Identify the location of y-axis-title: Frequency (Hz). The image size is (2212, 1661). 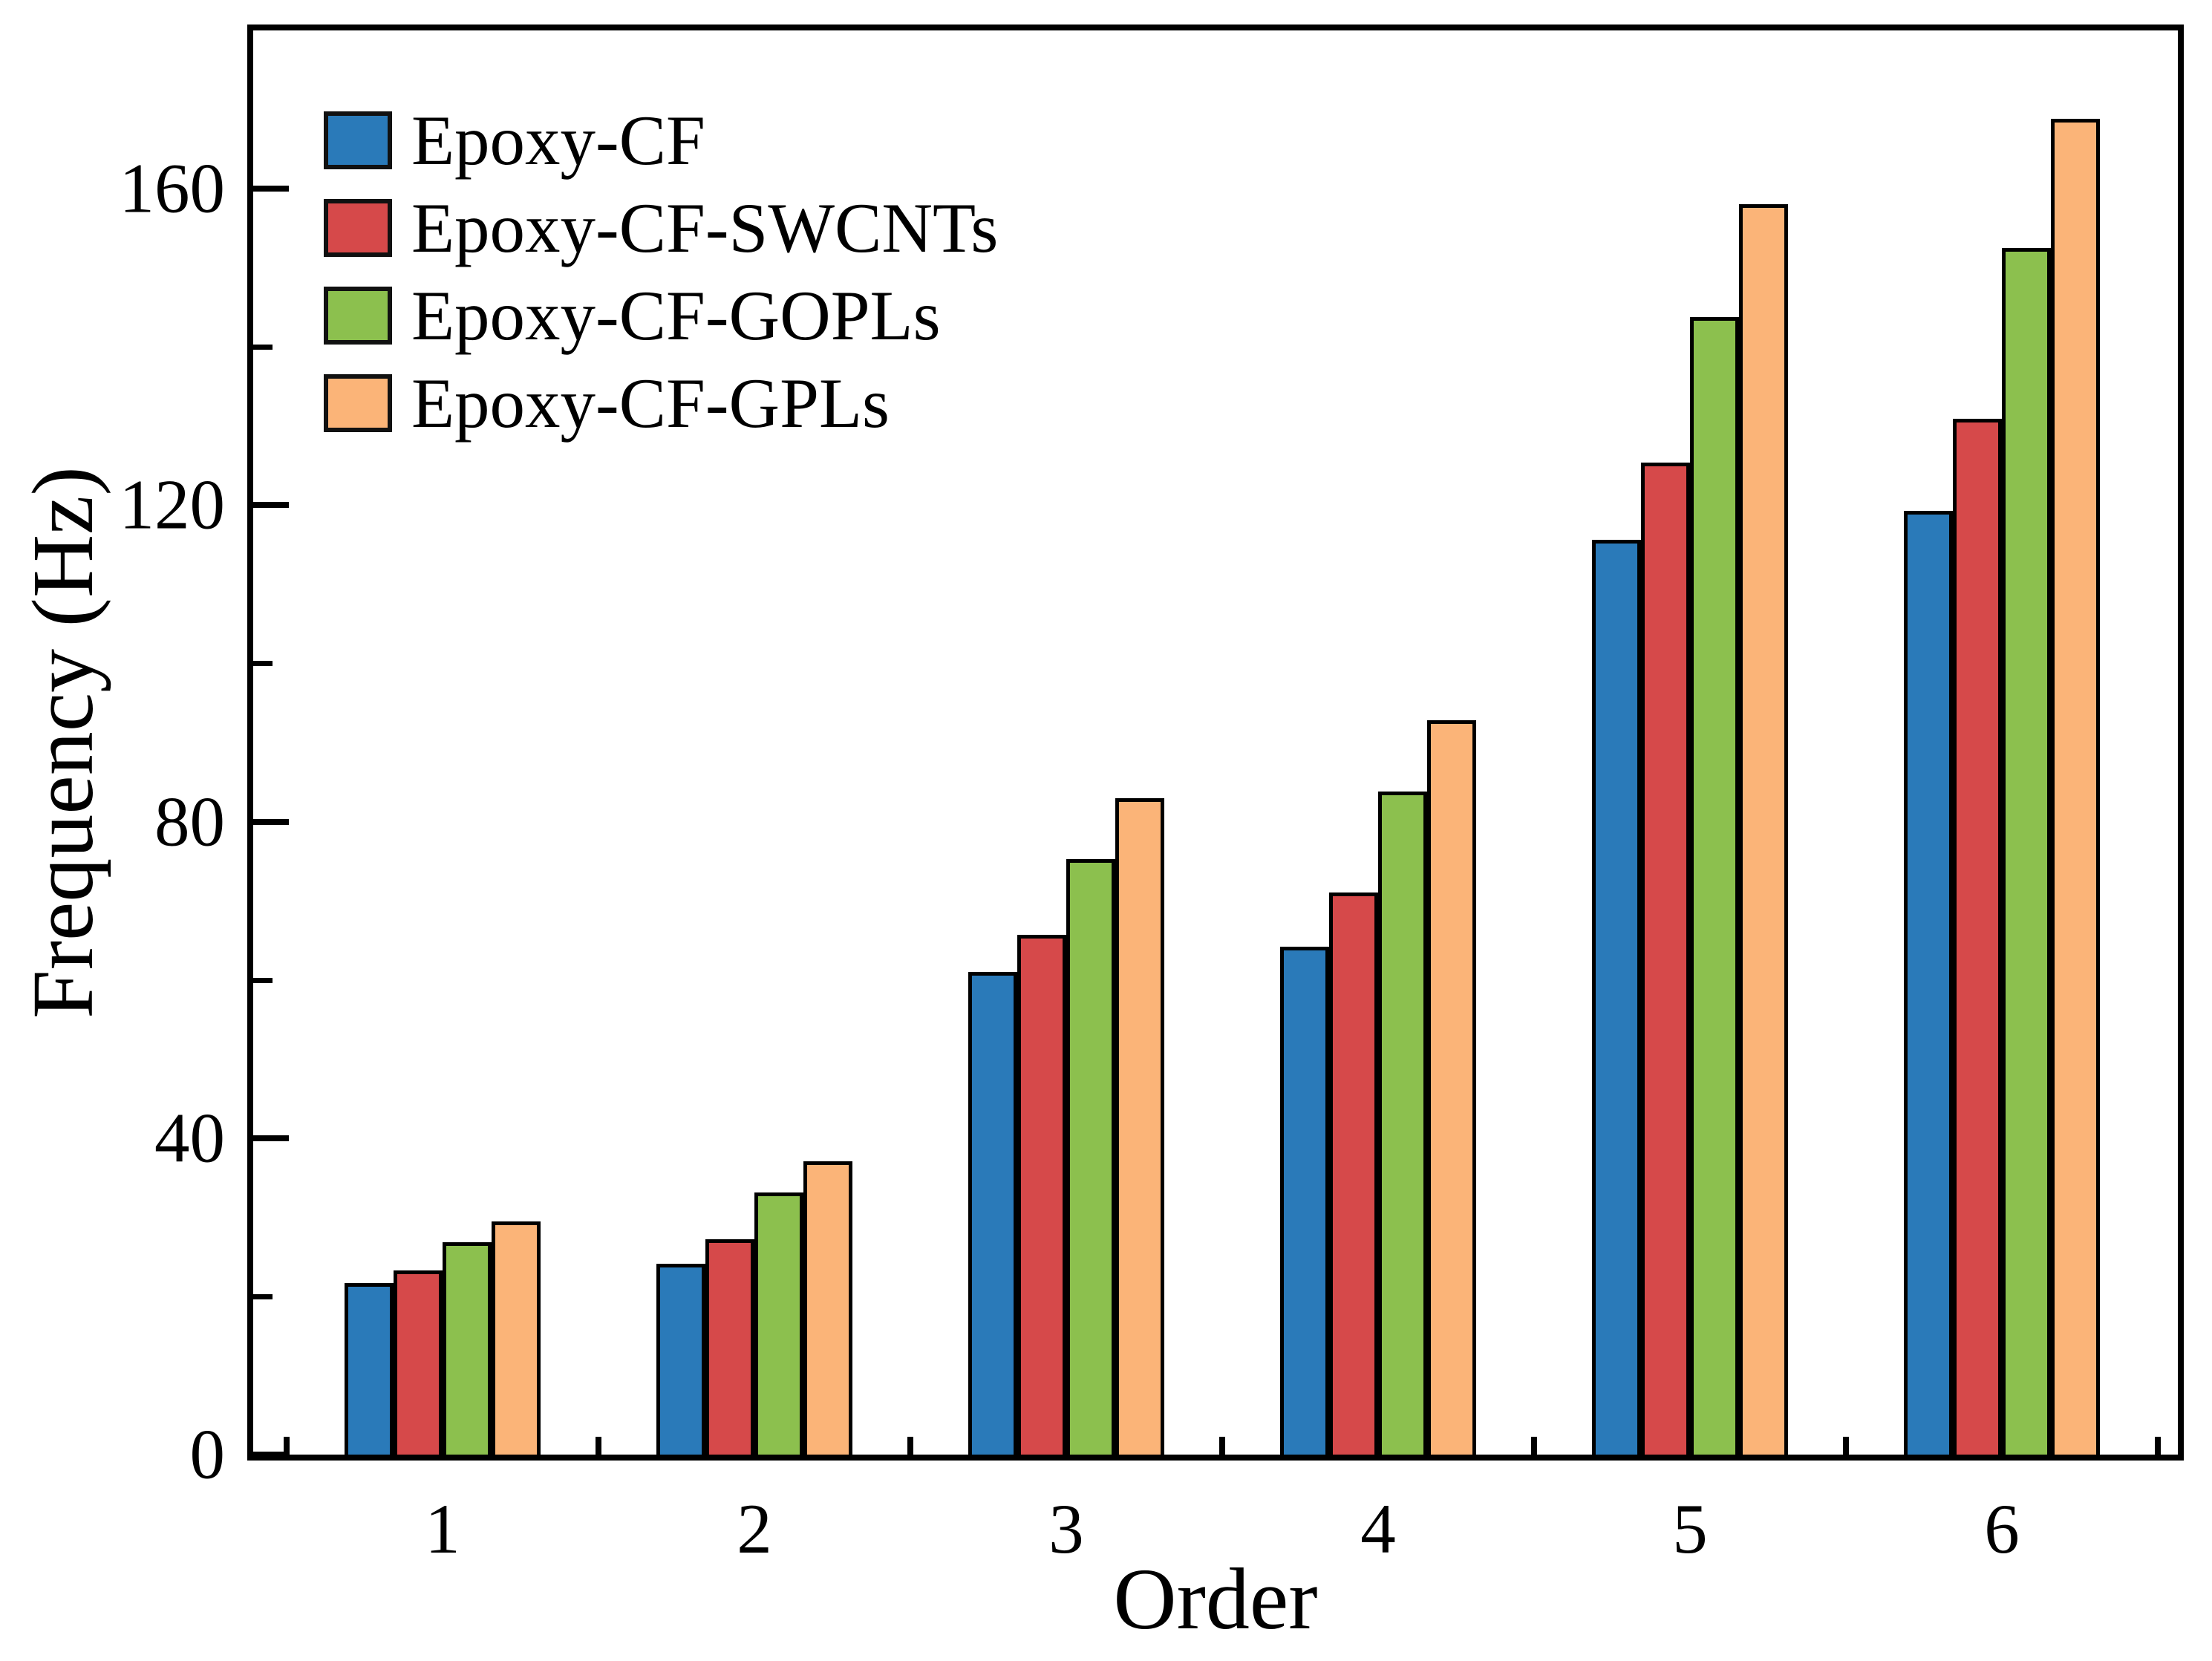
(63, 742).